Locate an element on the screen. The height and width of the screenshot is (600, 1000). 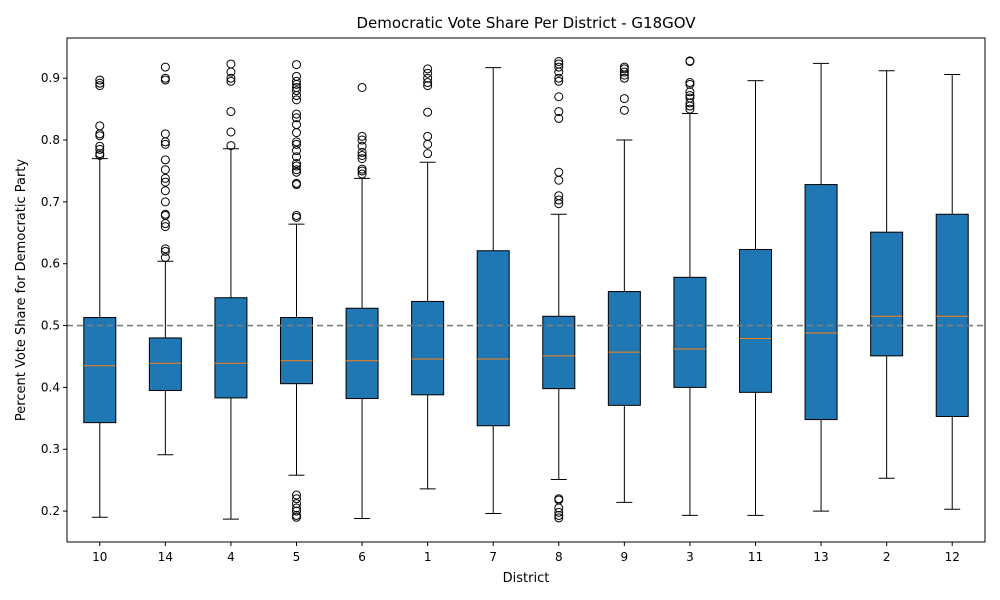
y-tick-label: 0.2 is located at coordinates (50, 511).